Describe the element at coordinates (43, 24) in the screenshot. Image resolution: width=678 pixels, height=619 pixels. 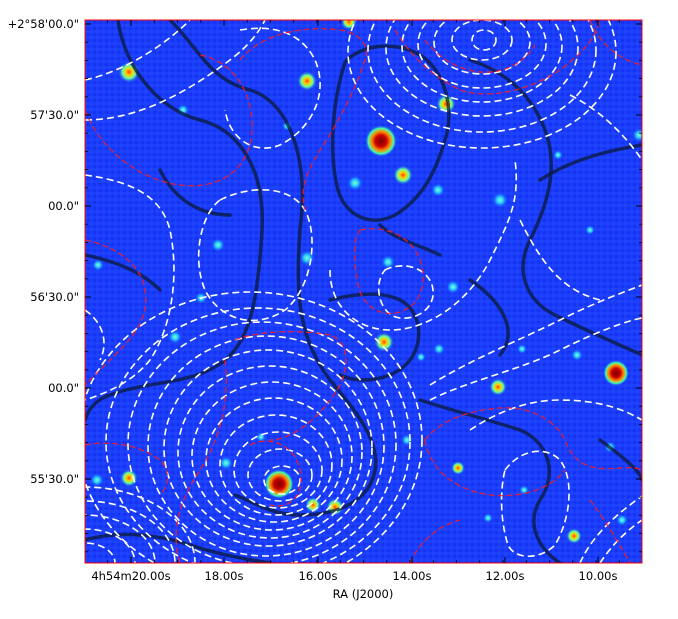
I see `y-tick-label: +2°58'00.0"` at that location.